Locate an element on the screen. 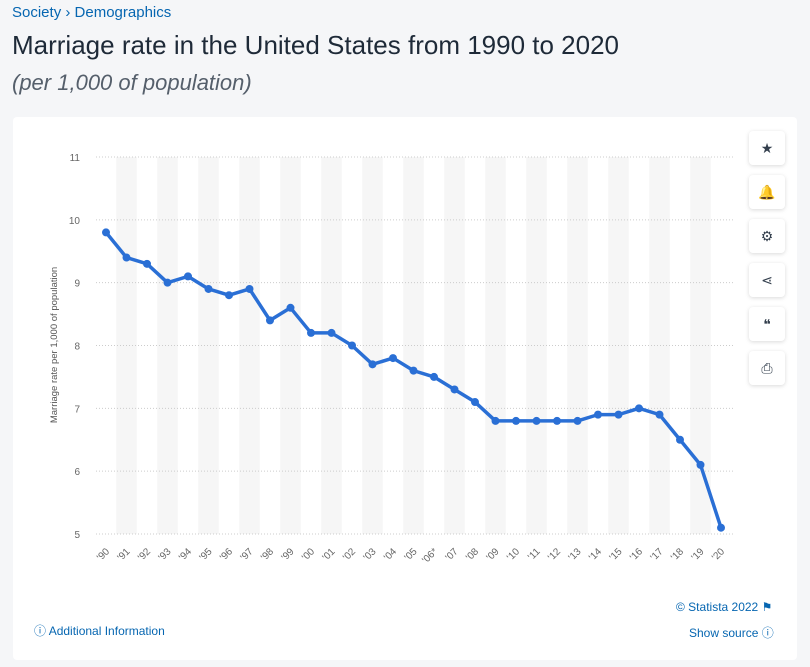 The width and height of the screenshot is (810, 667). gear-icon: ⚙ is located at coordinates (767, 235).